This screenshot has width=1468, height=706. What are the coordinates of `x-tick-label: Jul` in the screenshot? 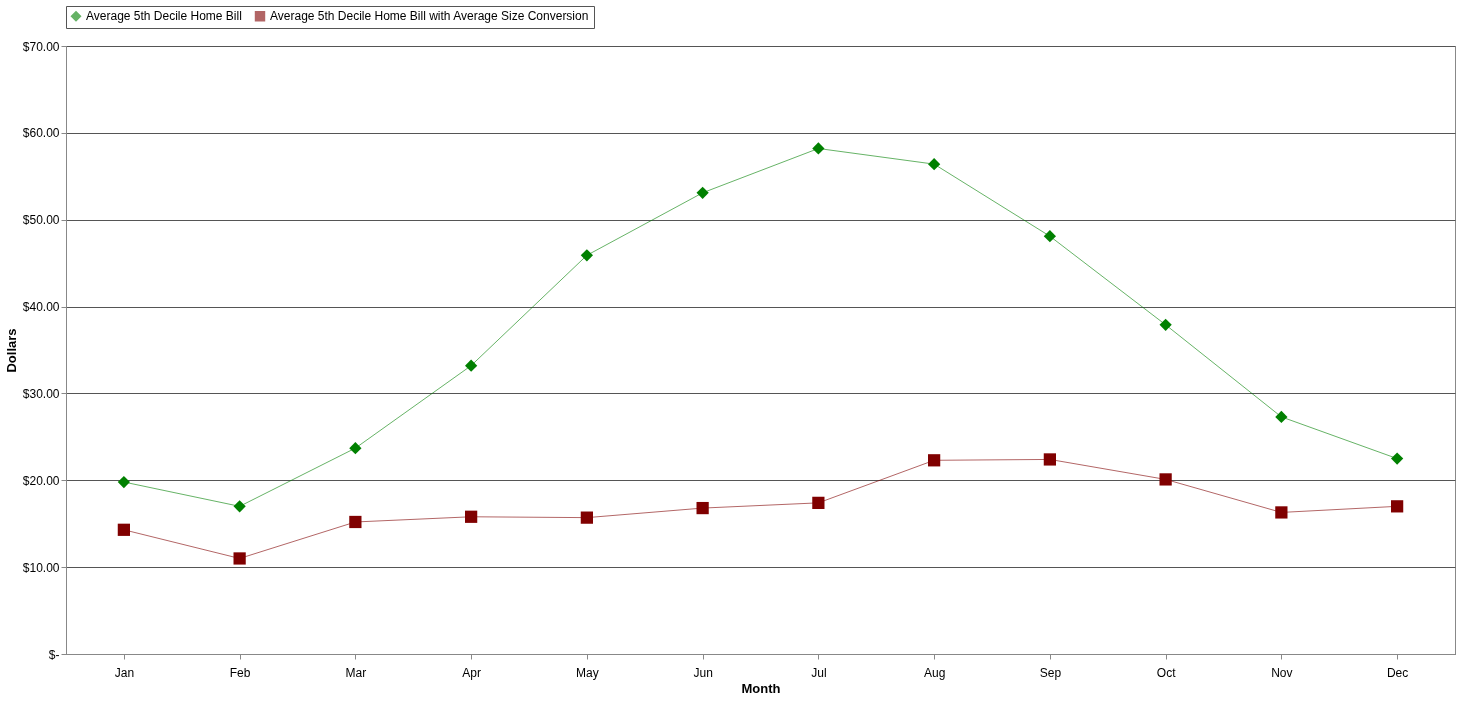 It's located at (819, 672).